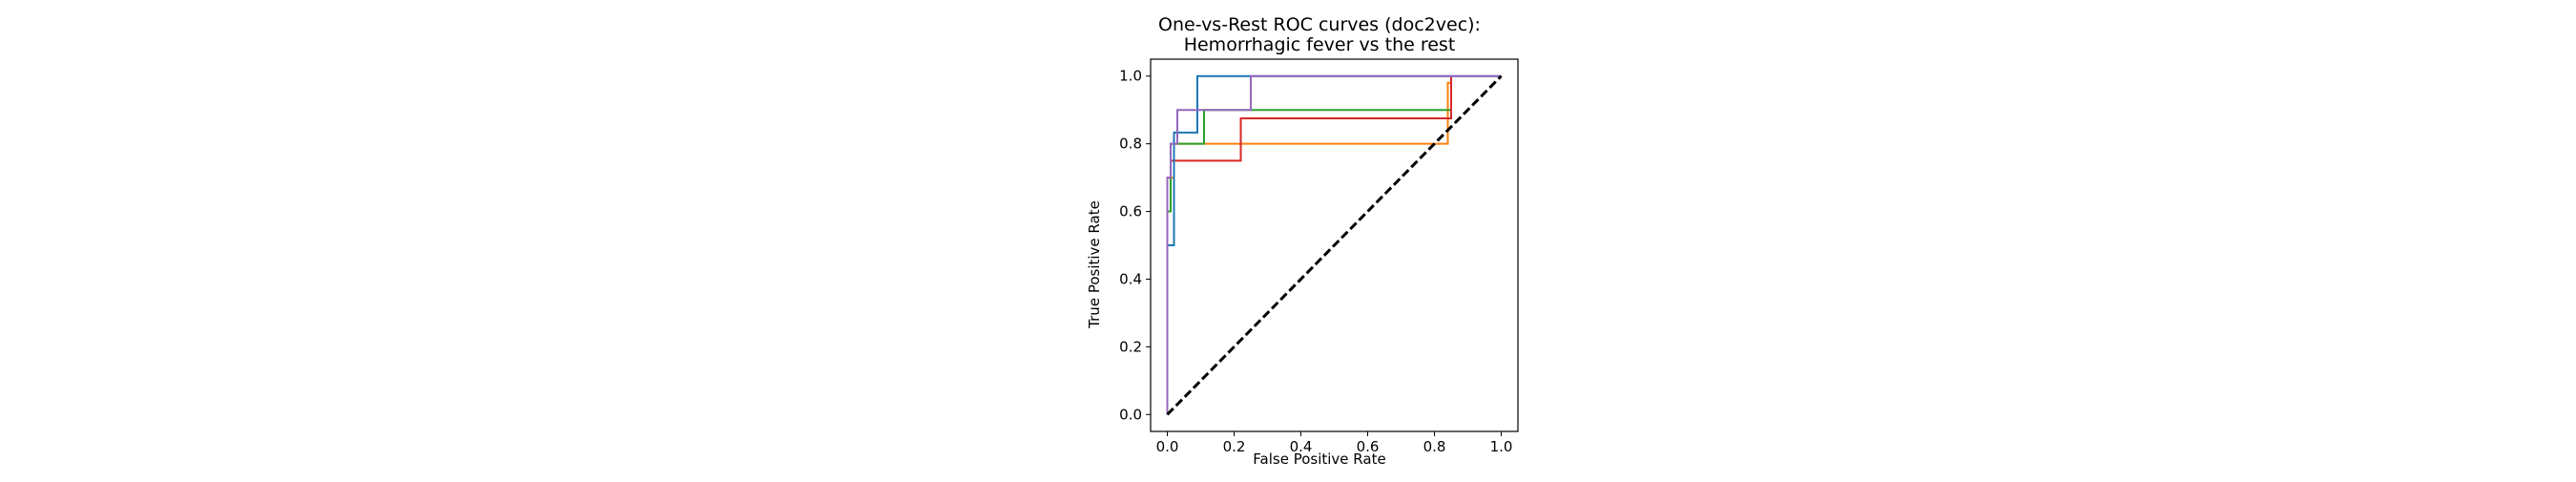  What do you see at coordinates (1301, 446) in the screenshot?
I see `x-tick-label: 0.4` at bounding box center [1301, 446].